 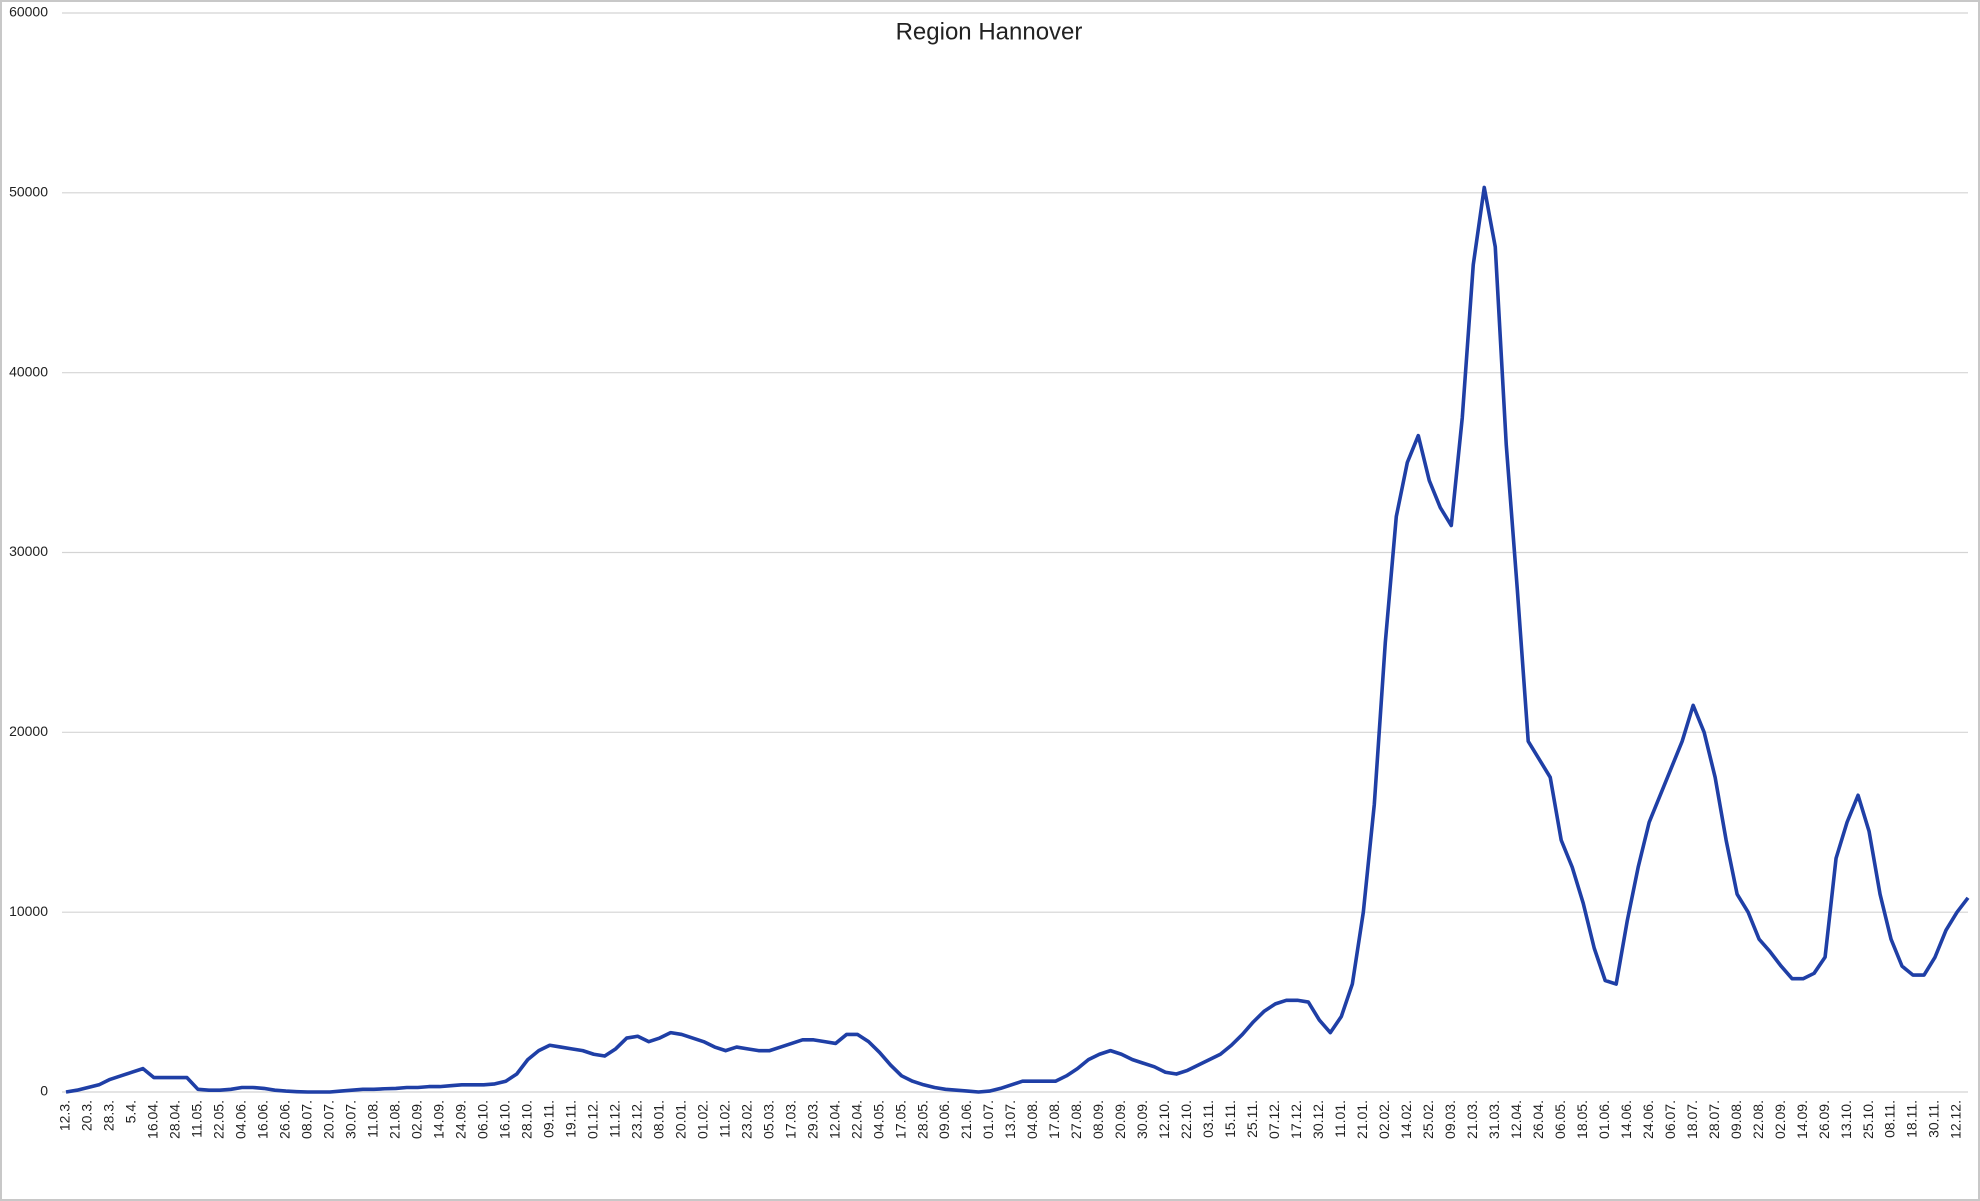 I want to click on x-tick-label: 29.03., so click(x=812, y=1119).